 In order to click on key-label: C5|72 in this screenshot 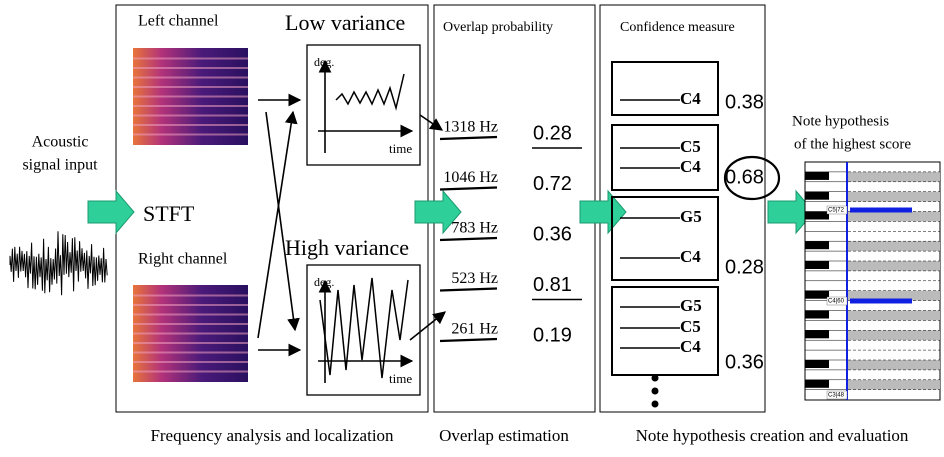, I will do `click(836, 211)`.